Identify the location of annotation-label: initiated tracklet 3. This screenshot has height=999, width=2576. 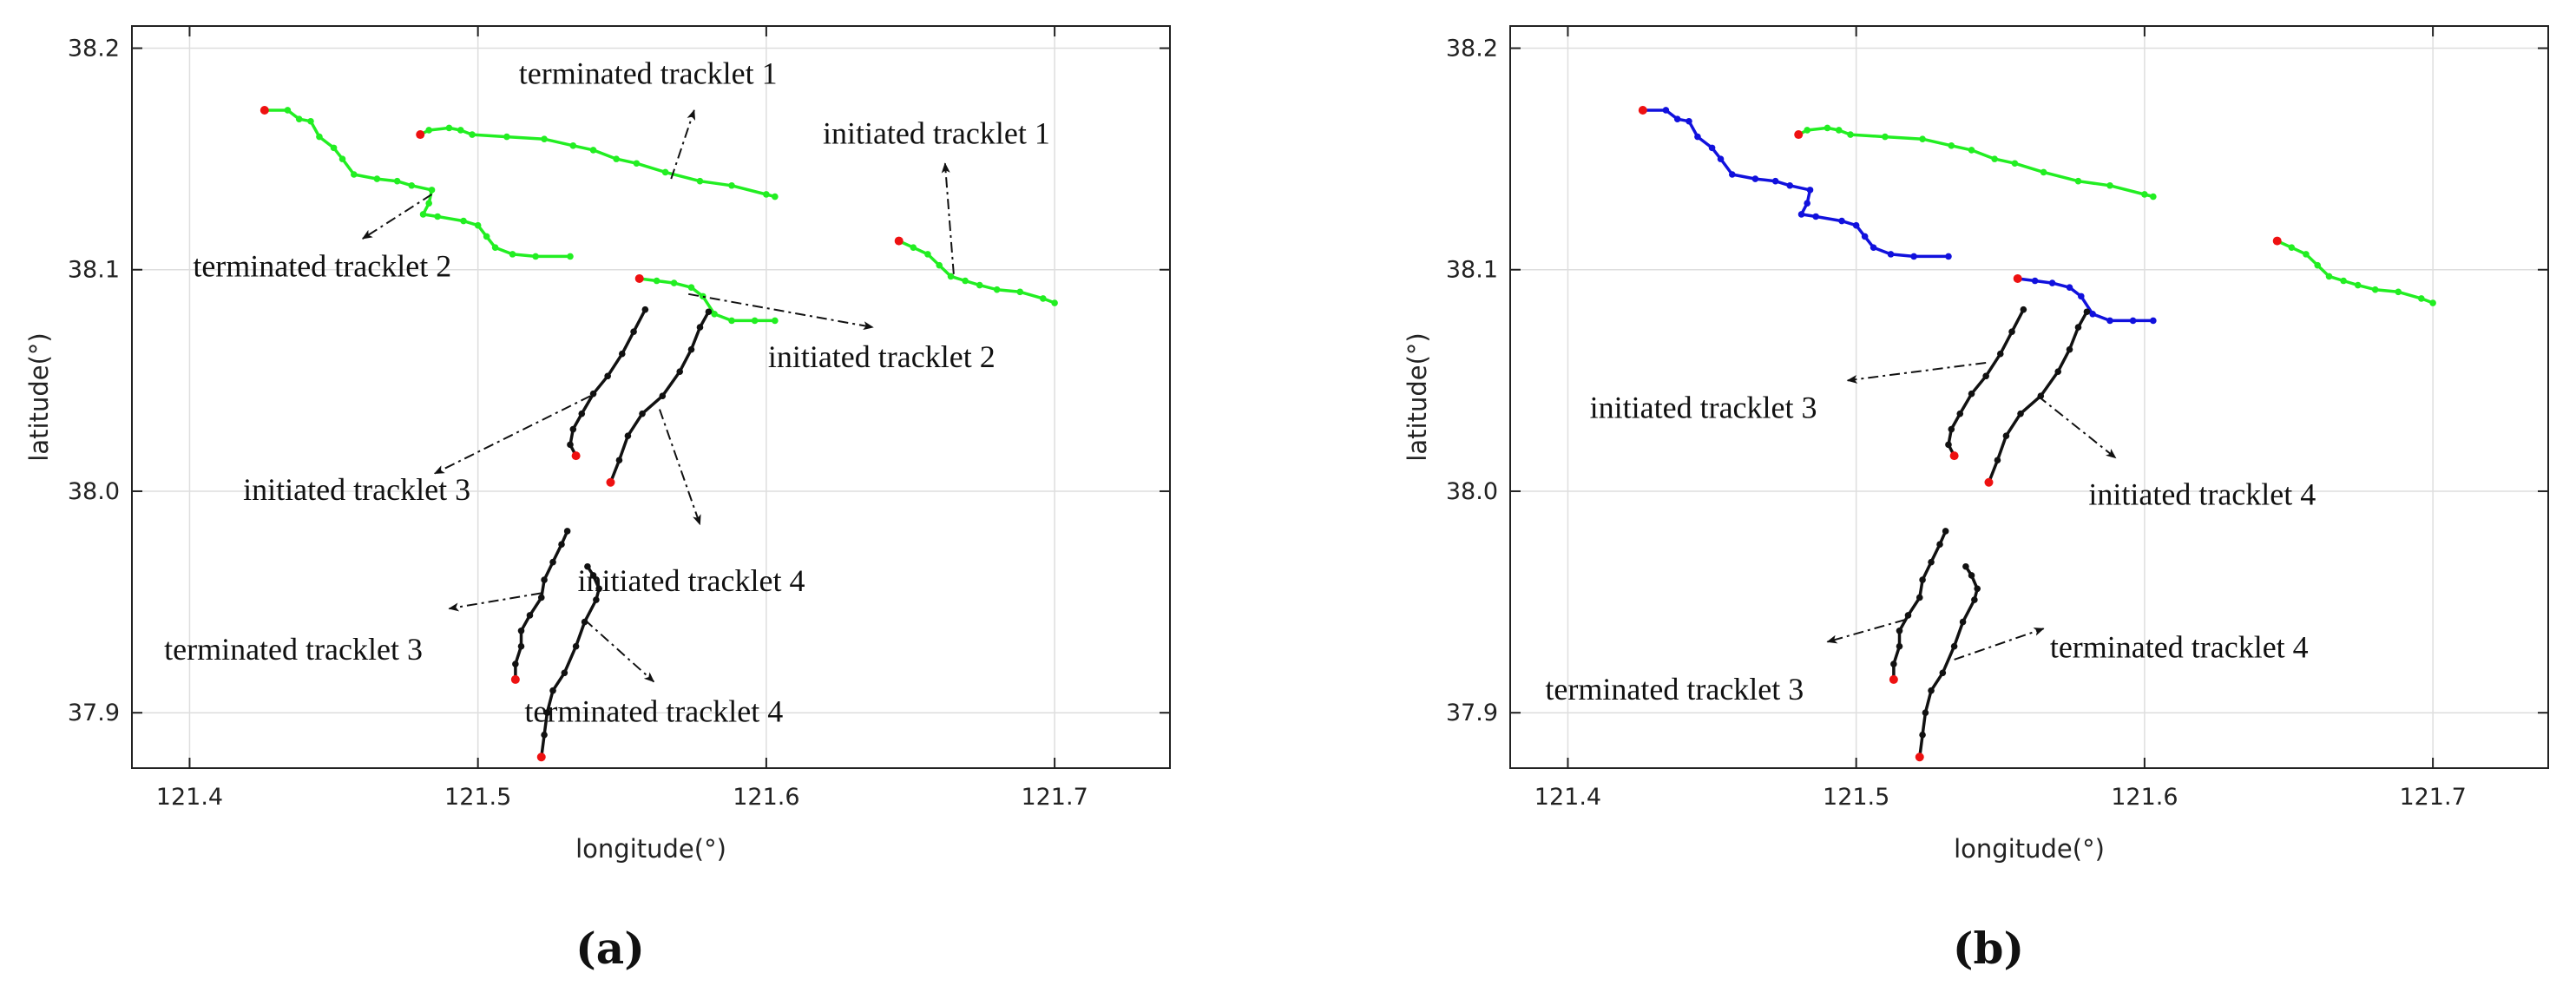
(1703, 408).